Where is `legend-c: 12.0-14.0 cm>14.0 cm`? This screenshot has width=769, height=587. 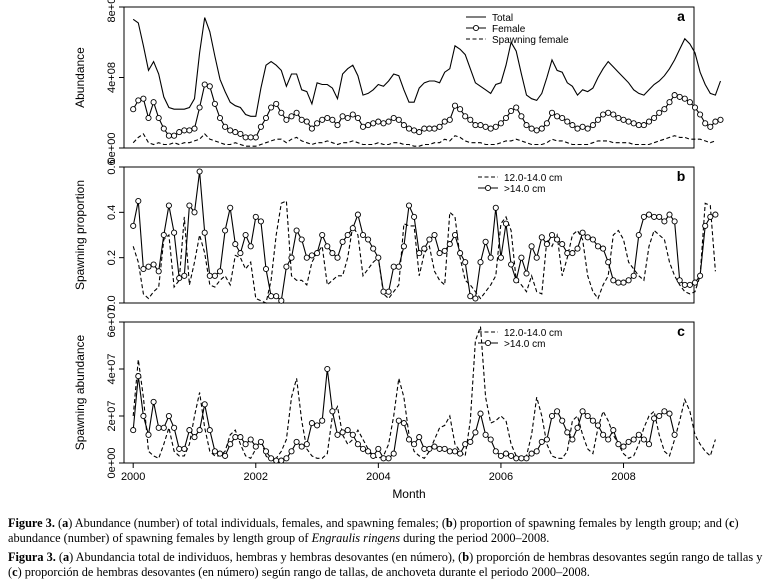 legend-c: 12.0-14.0 cm>14.0 cm is located at coordinates (520, 339).